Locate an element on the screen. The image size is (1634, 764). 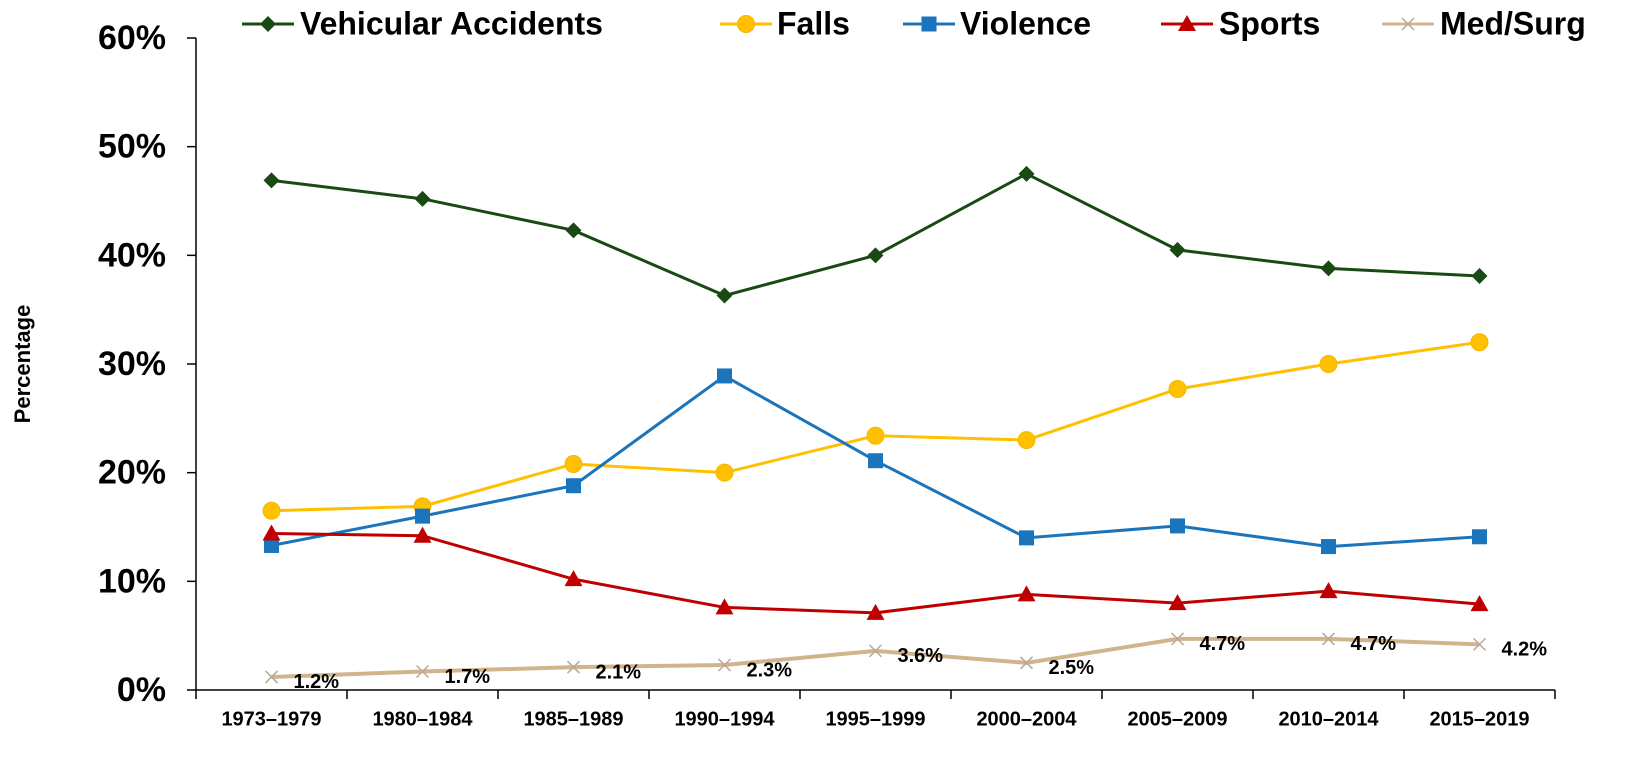
x-tick-label: 1995–1999 is located at coordinates (875, 719).